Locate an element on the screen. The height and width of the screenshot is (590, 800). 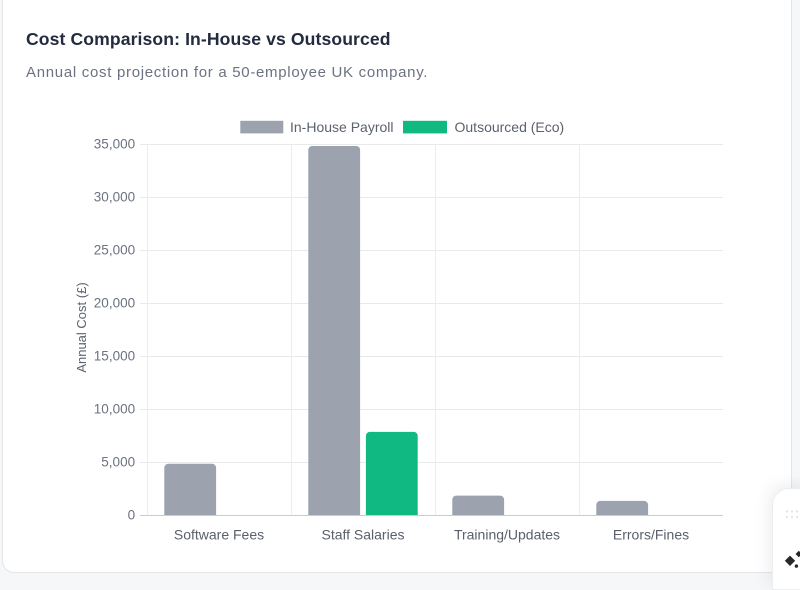
svg-text: 5,000 is located at coordinates (118, 461).